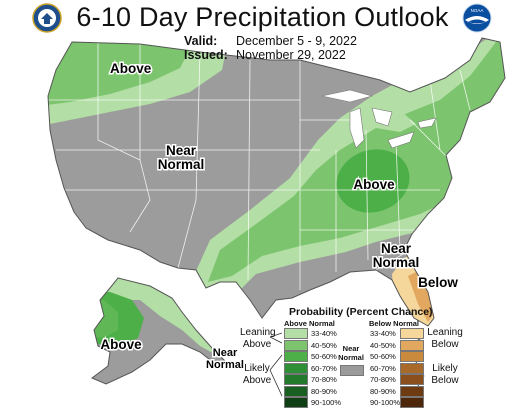 This screenshot has height=408, width=525. What do you see at coordinates (324, 333) in the screenshot?
I see `legend-range-above-0: 33-40%` at bounding box center [324, 333].